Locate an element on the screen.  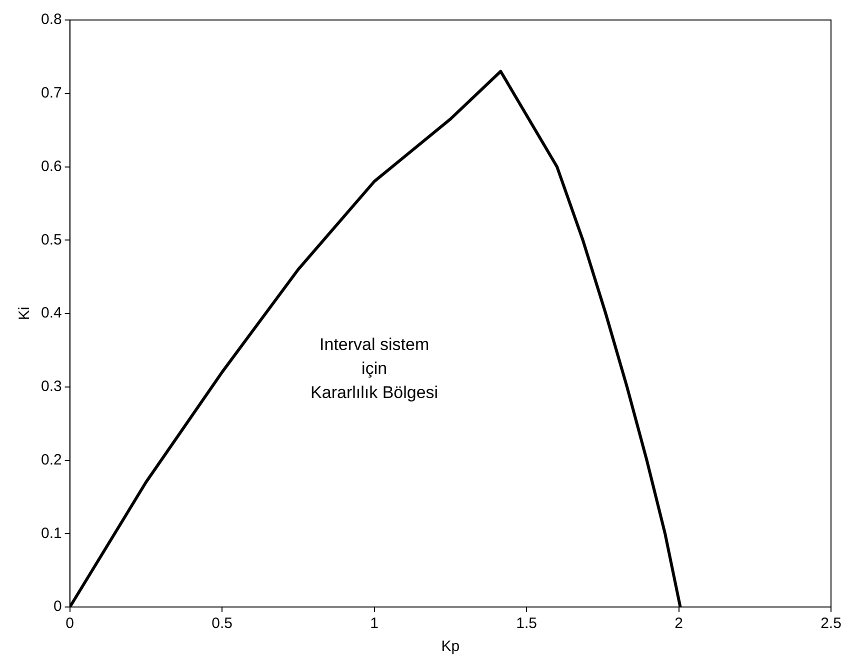
y-tick-label: 0.1 is located at coordinates (51, 533).